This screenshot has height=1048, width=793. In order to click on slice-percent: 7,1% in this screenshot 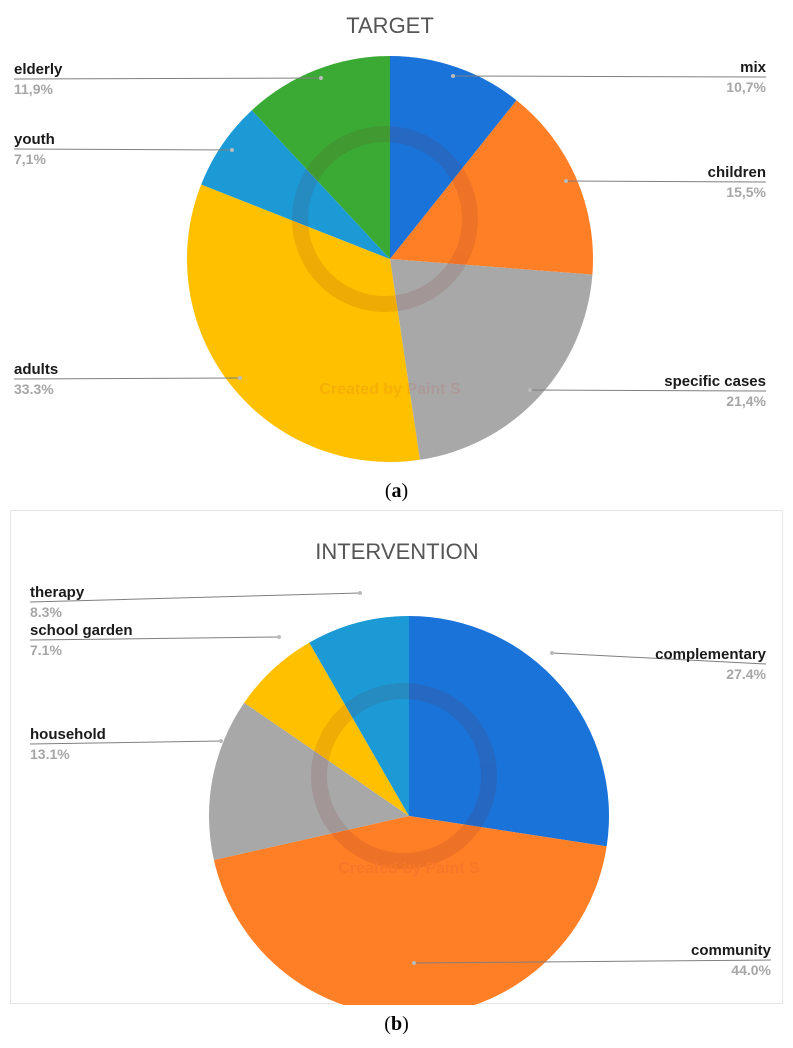, I will do `click(30, 159)`.